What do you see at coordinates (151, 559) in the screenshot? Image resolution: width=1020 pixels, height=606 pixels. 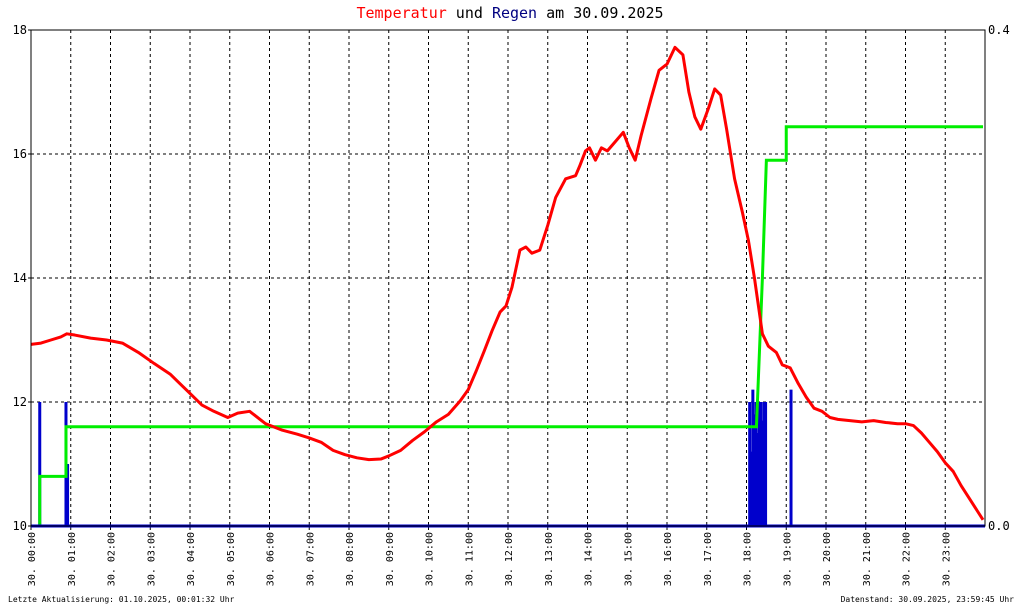 I see `x-tick-label: 30. 03:00` at bounding box center [151, 559].